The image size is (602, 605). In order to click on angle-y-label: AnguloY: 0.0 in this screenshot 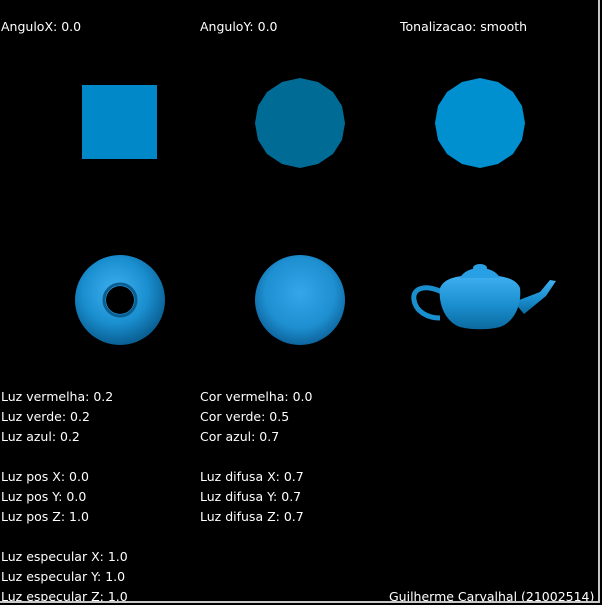, I will do `click(239, 26)`.